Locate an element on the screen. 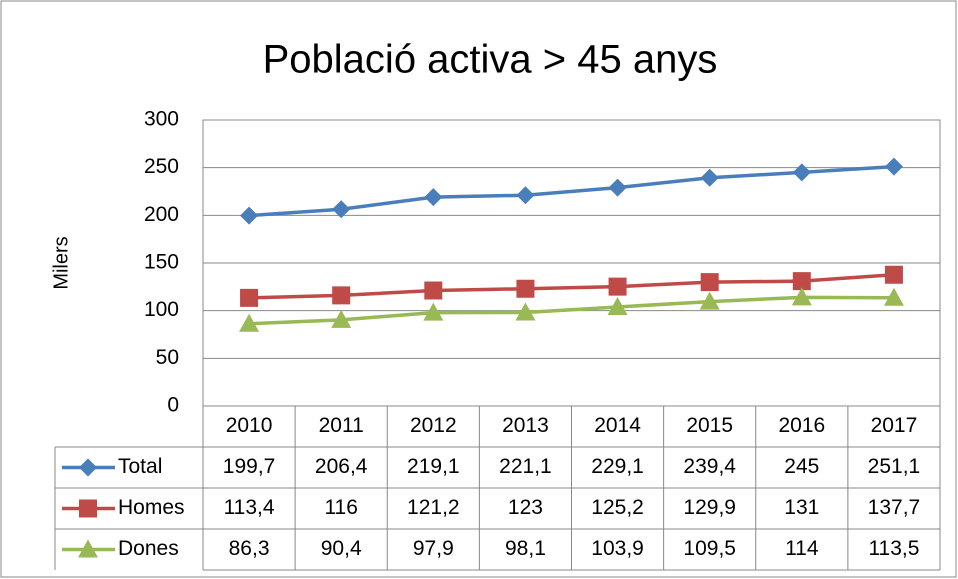 The image size is (958, 579). y-tick-label: 200 is located at coordinates (161, 214).